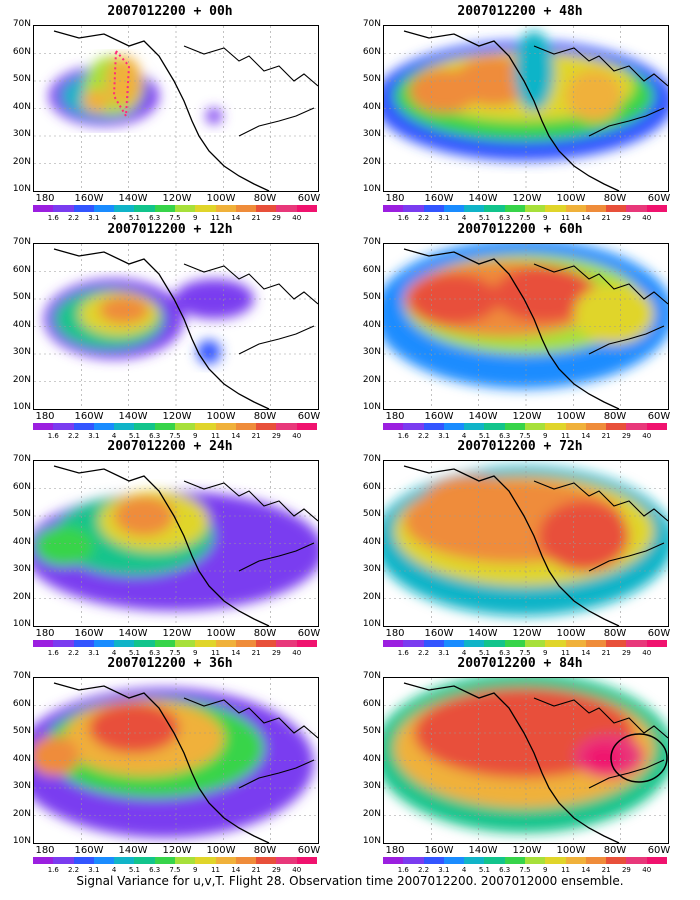  I want to click on colorbar-label: 7.5, so click(175, 653).